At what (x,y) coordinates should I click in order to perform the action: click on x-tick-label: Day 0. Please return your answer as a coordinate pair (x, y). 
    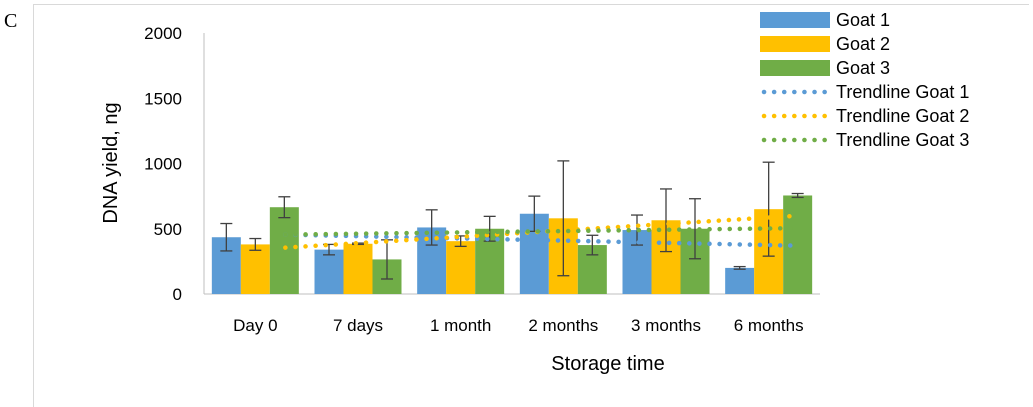
    Looking at the image, I should click on (255, 325).